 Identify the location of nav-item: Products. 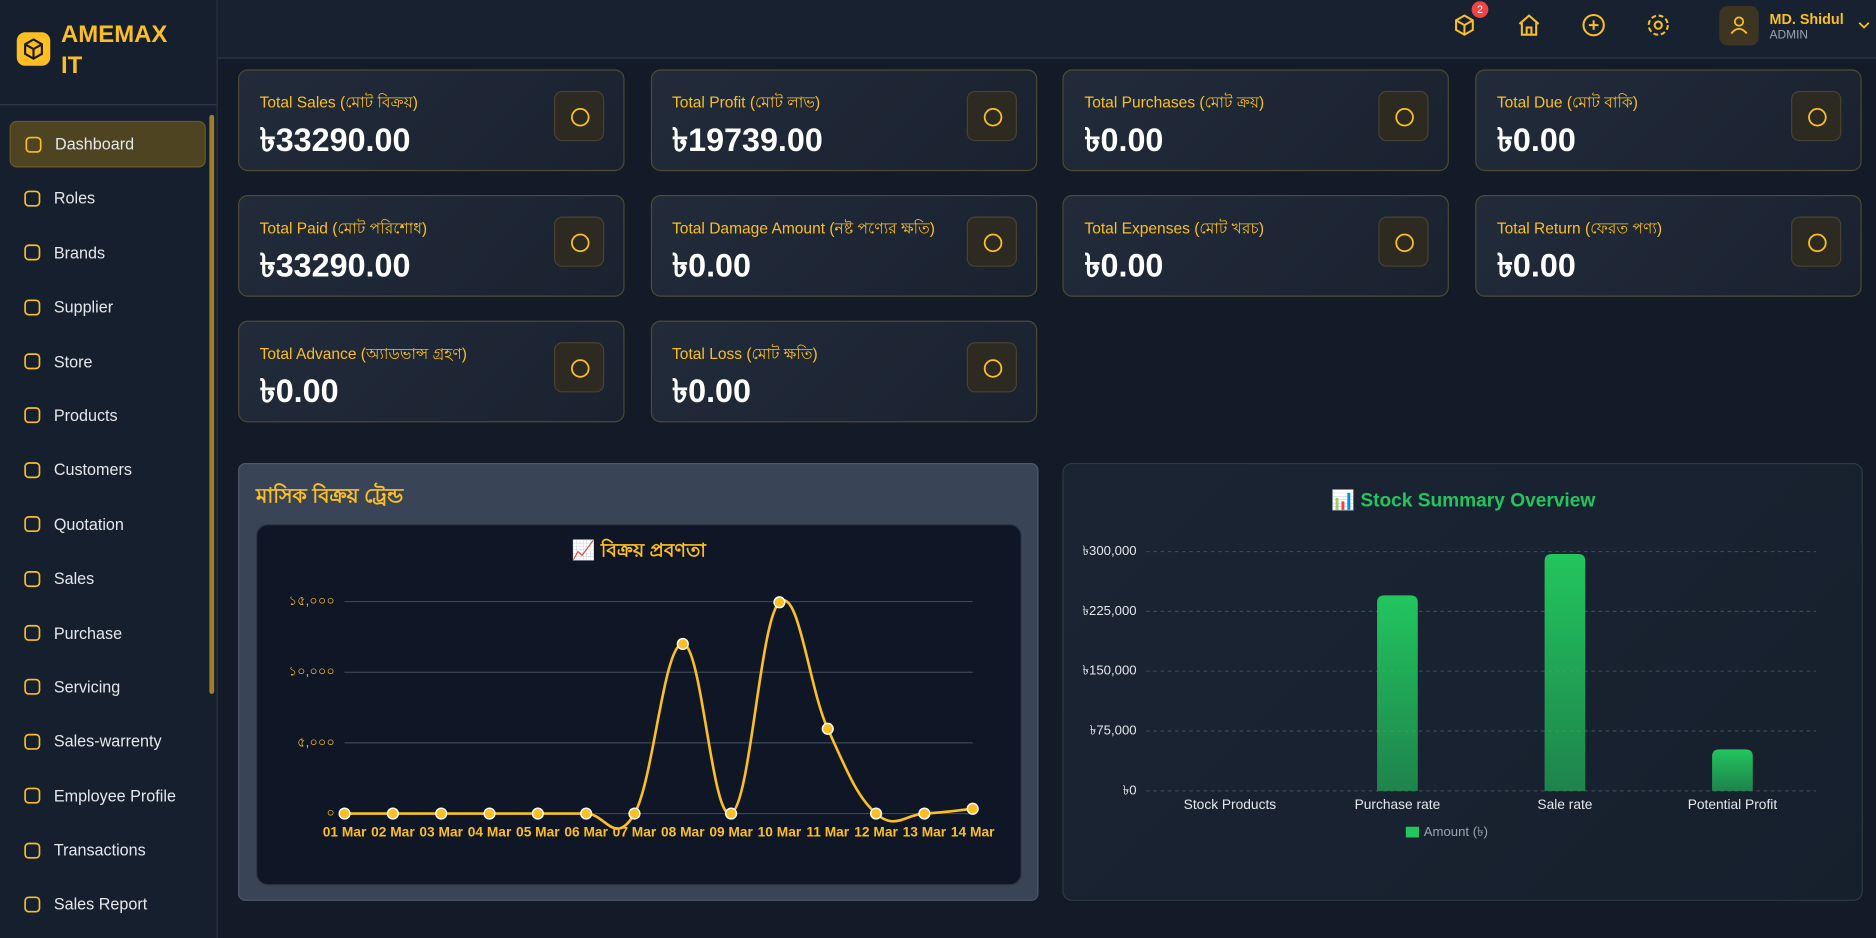
(108, 415).